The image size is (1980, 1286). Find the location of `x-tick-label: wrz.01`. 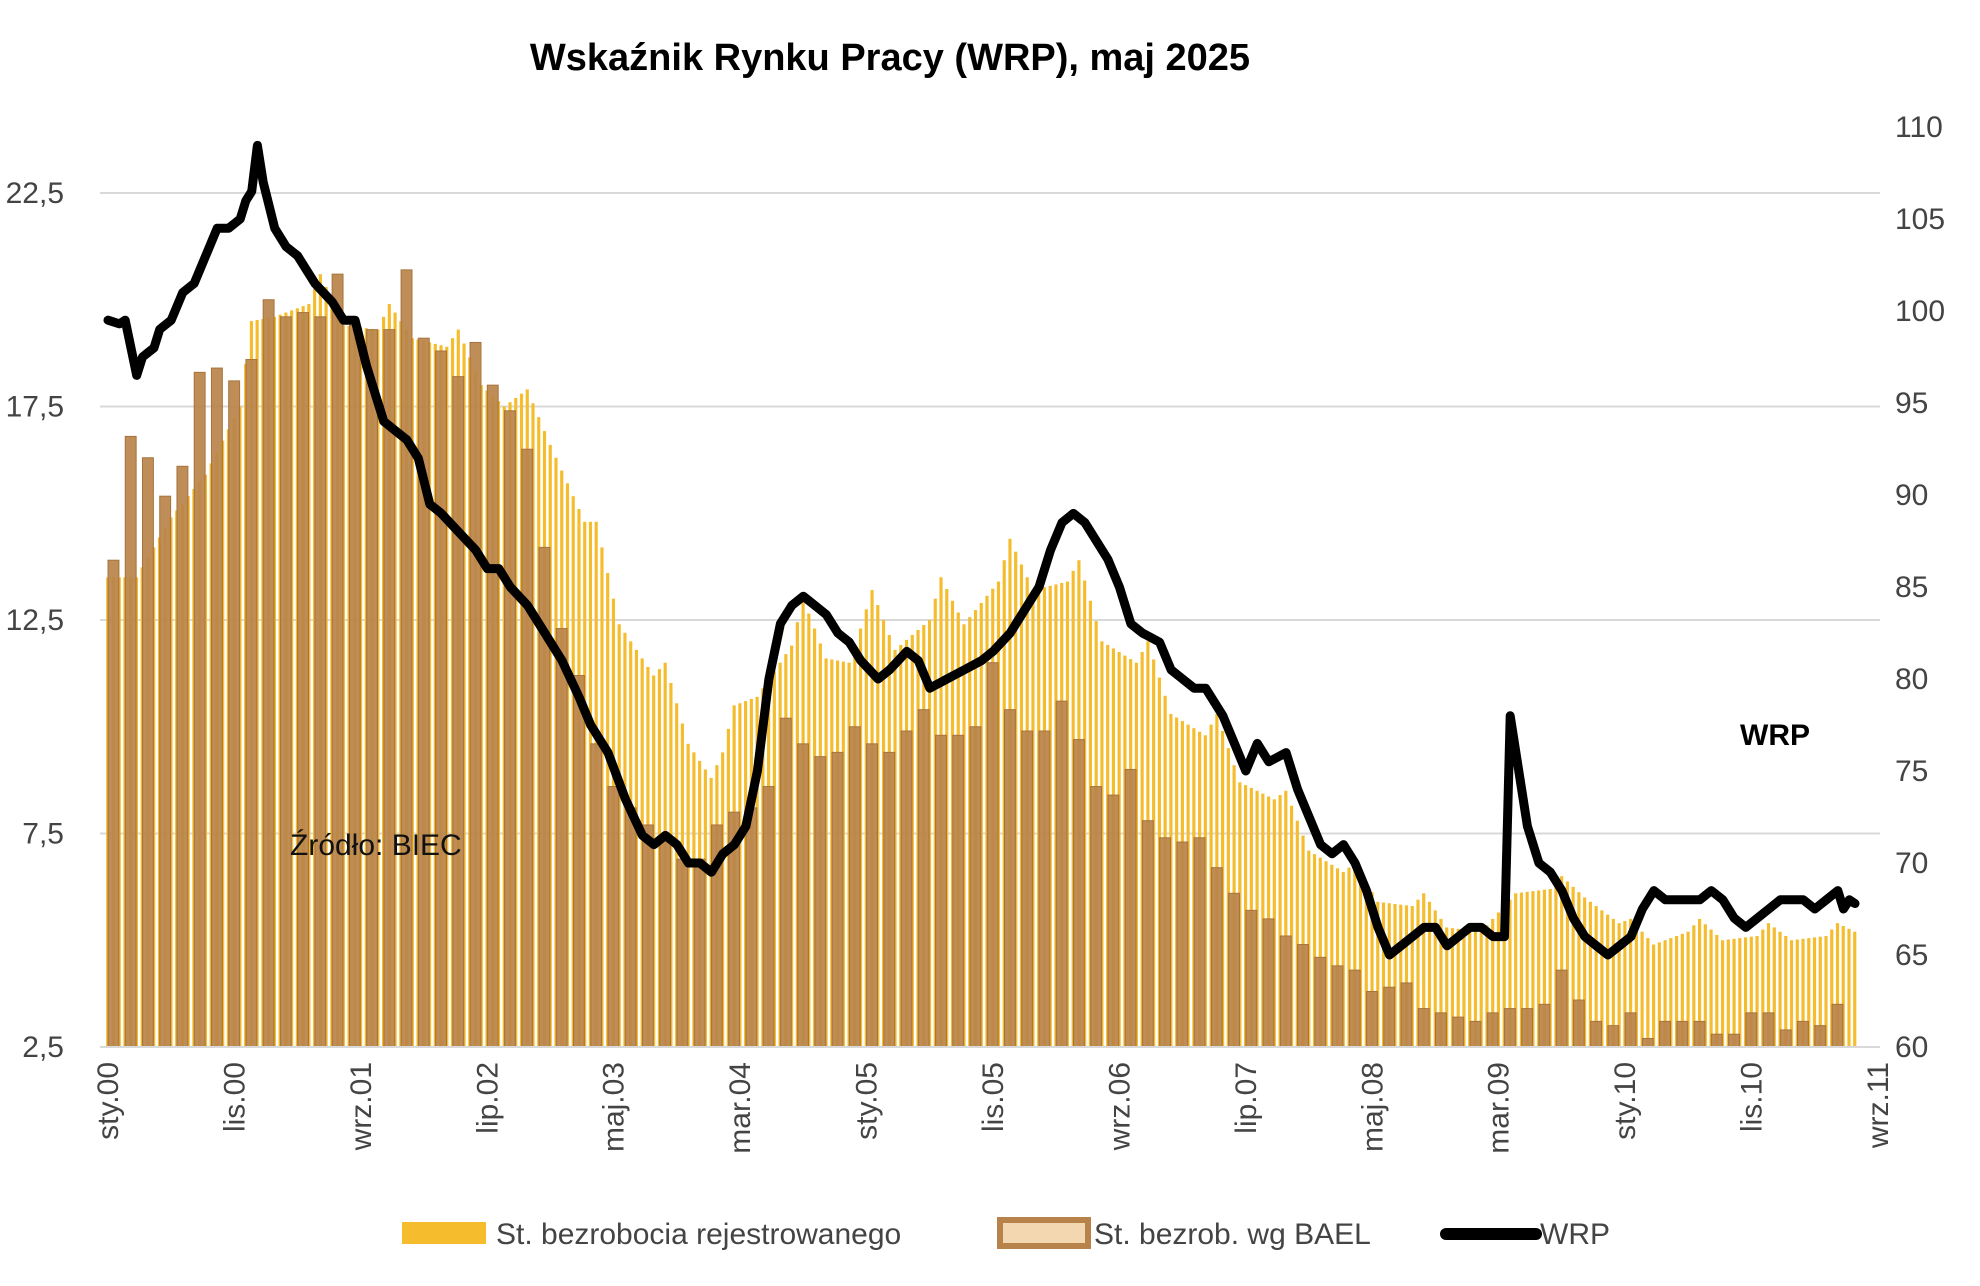

x-tick-label: wrz.01 is located at coordinates (361, 1106).